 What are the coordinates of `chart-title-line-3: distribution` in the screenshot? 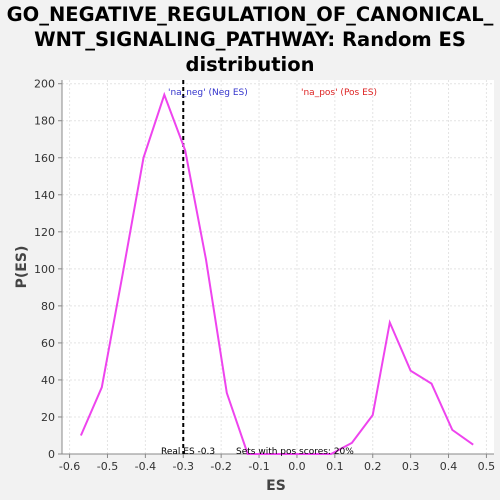 It's located at (250, 64).